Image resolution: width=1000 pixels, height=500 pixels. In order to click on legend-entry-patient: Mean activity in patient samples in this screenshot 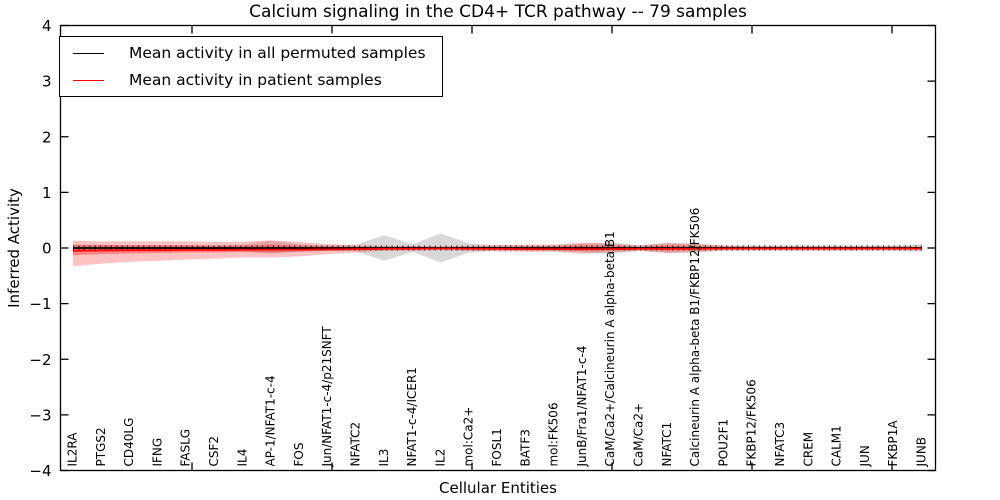, I will do `click(249, 80)`.